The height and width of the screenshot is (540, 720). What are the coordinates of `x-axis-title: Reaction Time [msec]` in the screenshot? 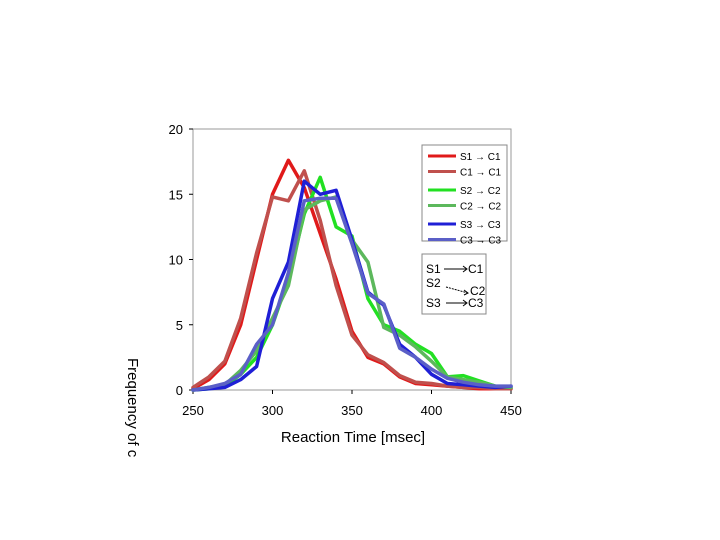 It's located at (353, 437).